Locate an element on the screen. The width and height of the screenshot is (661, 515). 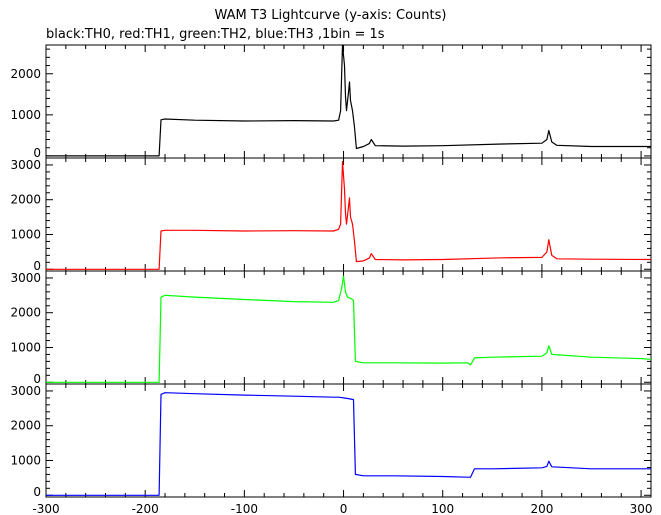
x-tick-label: 0 is located at coordinates (344, 508).